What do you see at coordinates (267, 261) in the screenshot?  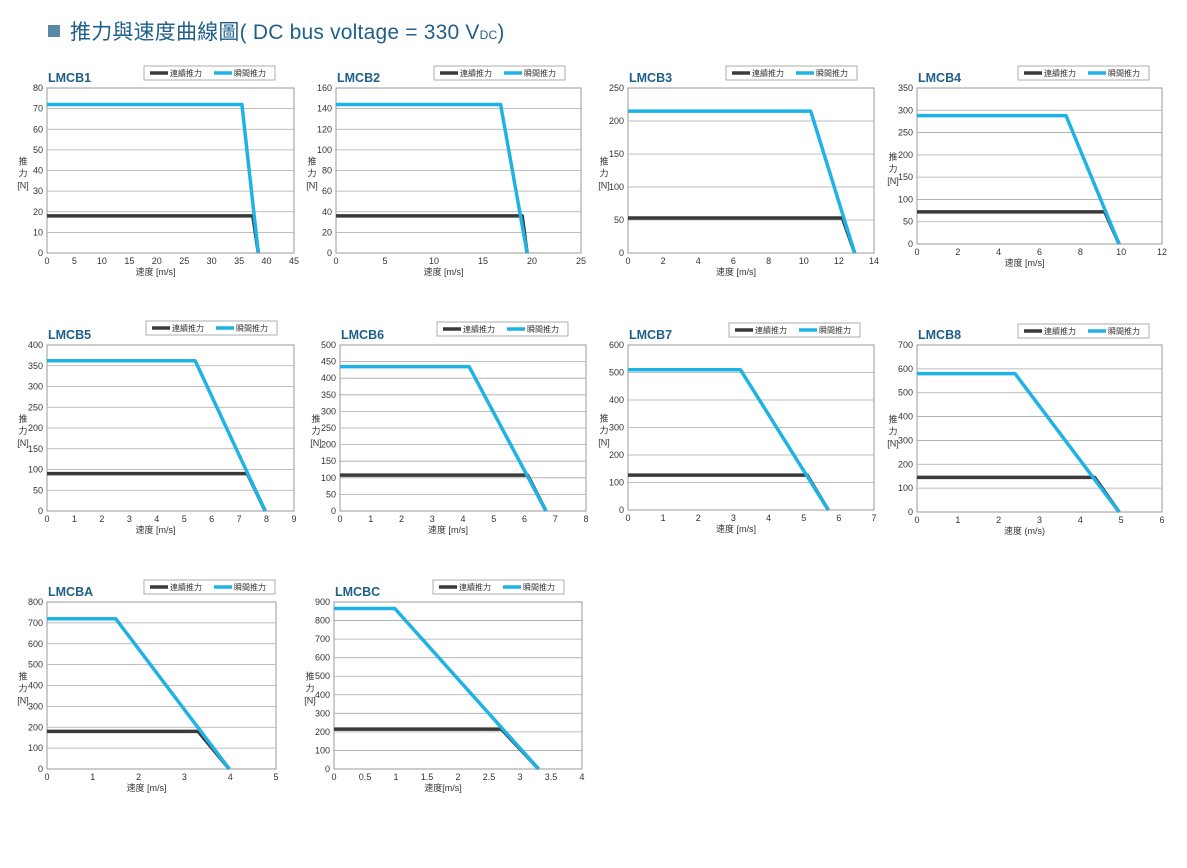 I see `x-tick-label: 40` at bounding box center [267, 261].